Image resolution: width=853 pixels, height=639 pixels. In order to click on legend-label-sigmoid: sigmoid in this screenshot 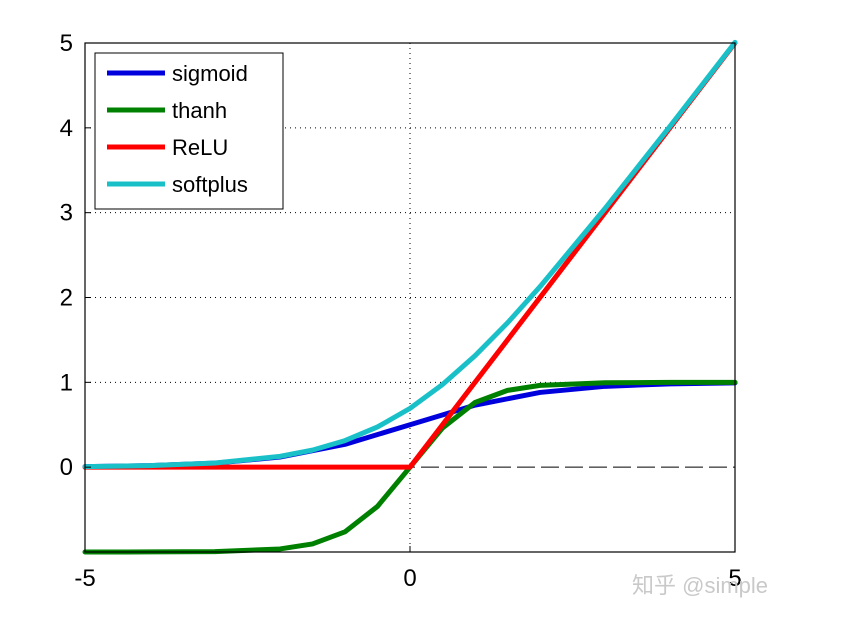, I will do `click(210, 73)`.